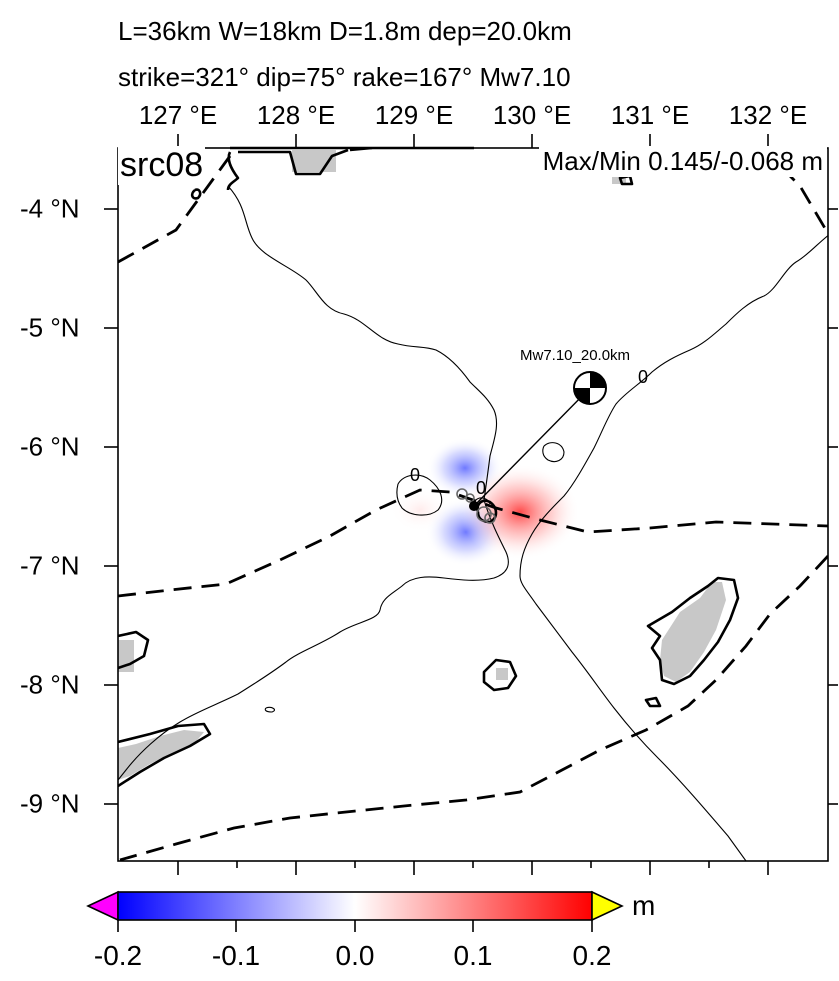 The width and height of the screenshot is (839, 981). Describe the element at coordinates (102, 906) in the screenshot. I see `colorbar-under-triangle` at that location.